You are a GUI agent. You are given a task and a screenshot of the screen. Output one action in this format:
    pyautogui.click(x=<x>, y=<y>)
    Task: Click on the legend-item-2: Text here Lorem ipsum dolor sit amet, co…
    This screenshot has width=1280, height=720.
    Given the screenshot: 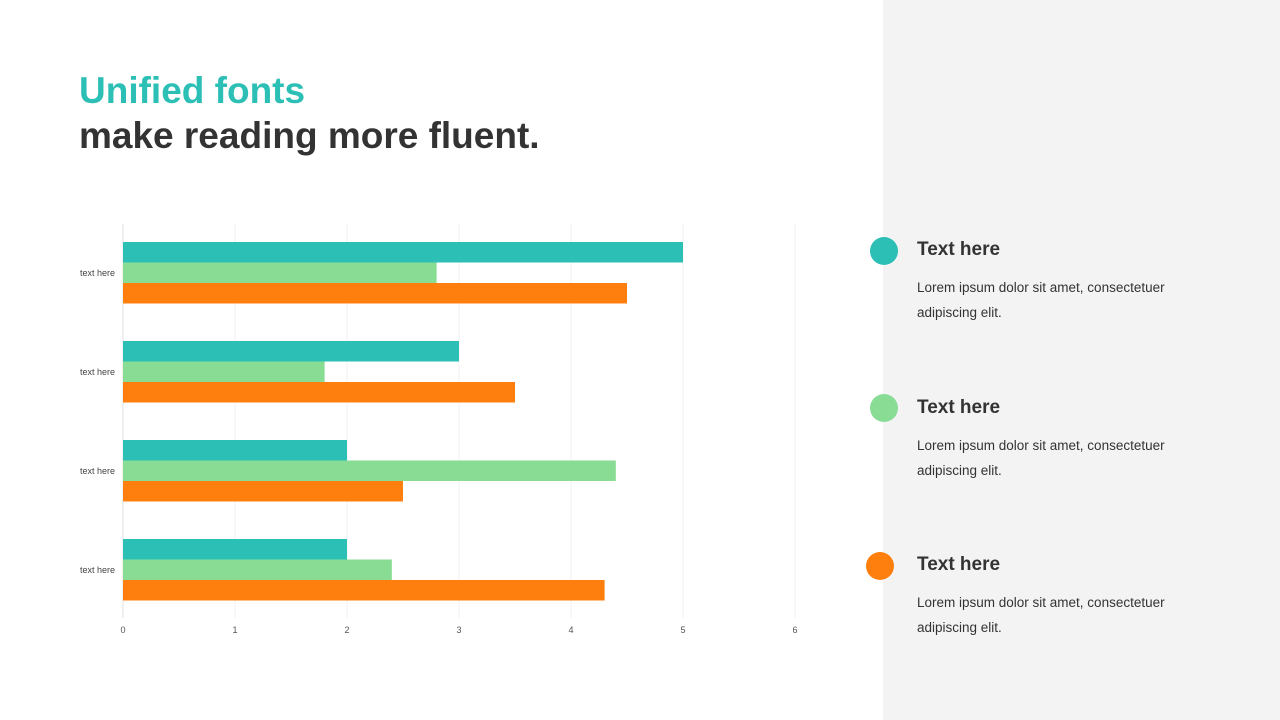 What is the action you would take?
    pyautogui.click(x=1056, y=449)
    